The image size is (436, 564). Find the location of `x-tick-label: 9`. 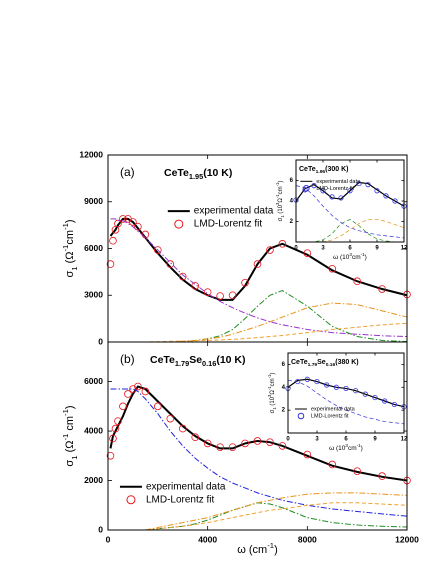

x-tick-label: 9 is located at coordinates (377, 249).